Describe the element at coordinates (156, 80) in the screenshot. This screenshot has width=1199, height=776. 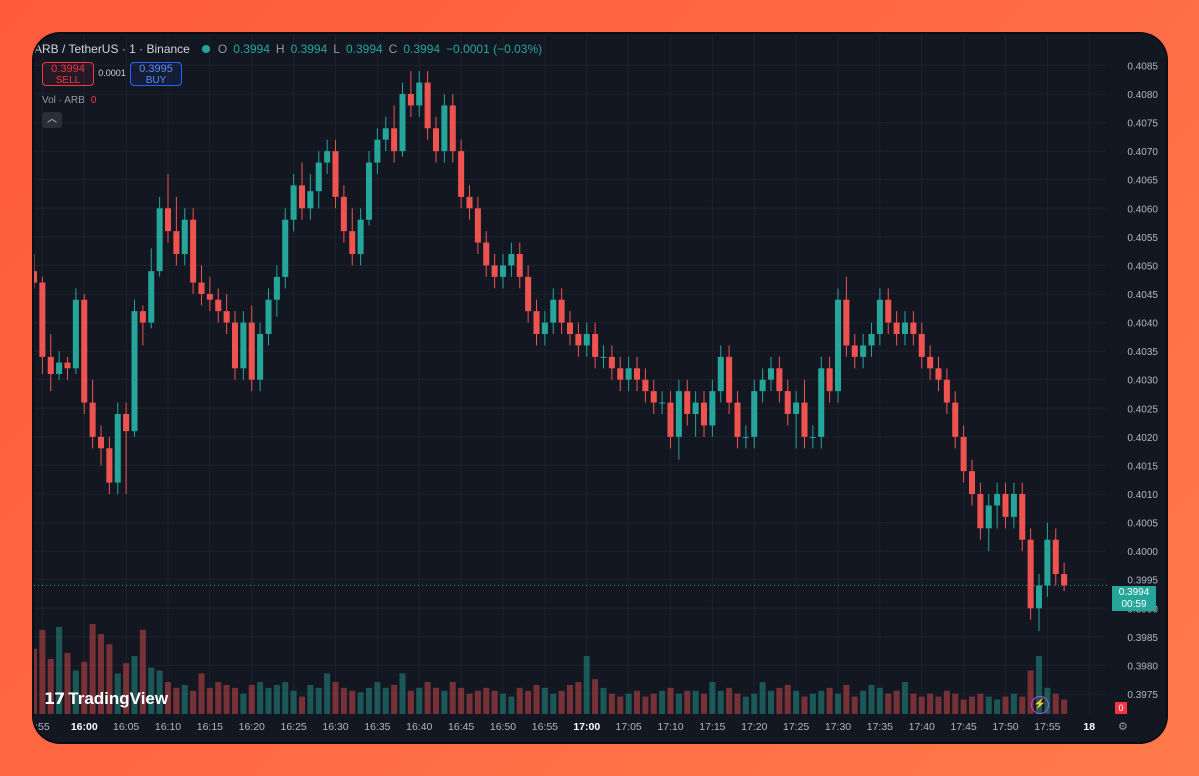
I see `buy-label: BUY` at that location.